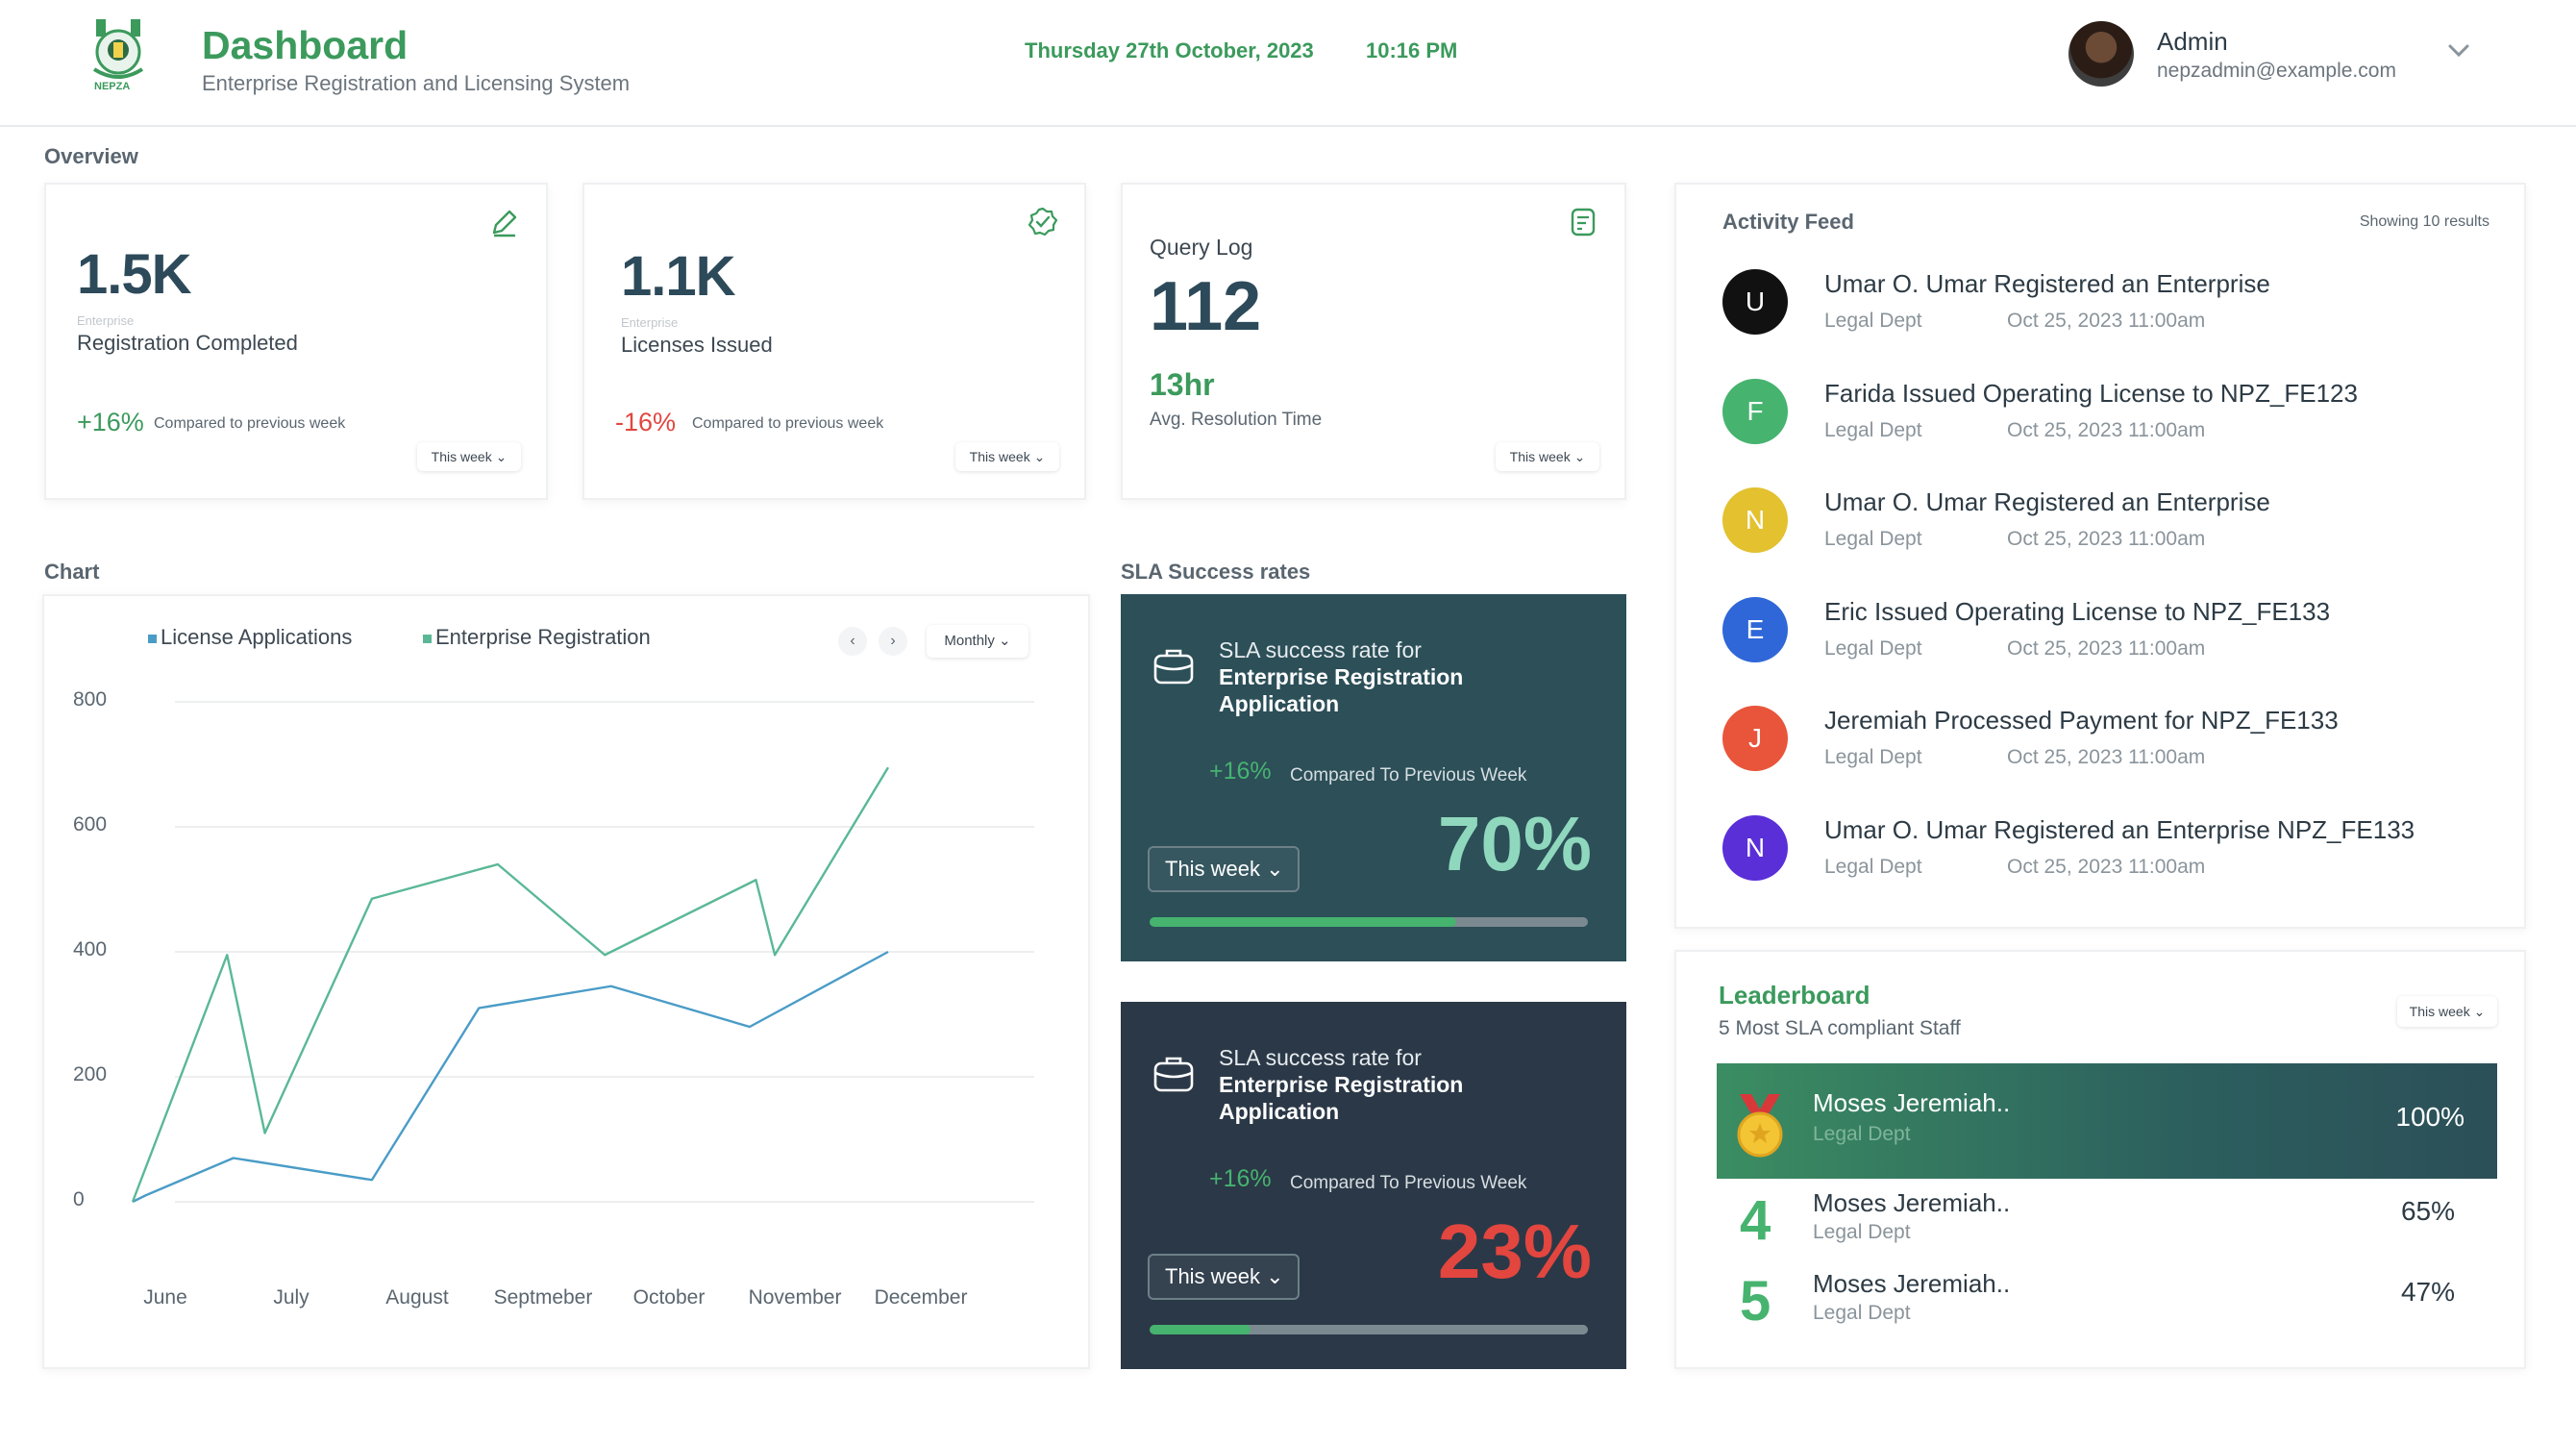  Describe the element at coordinates (2102, 1221) in the screenshot. I see `leaderboard-row-4: 4 Moses Jeremiah.. Legal Dept 65%` at that location.